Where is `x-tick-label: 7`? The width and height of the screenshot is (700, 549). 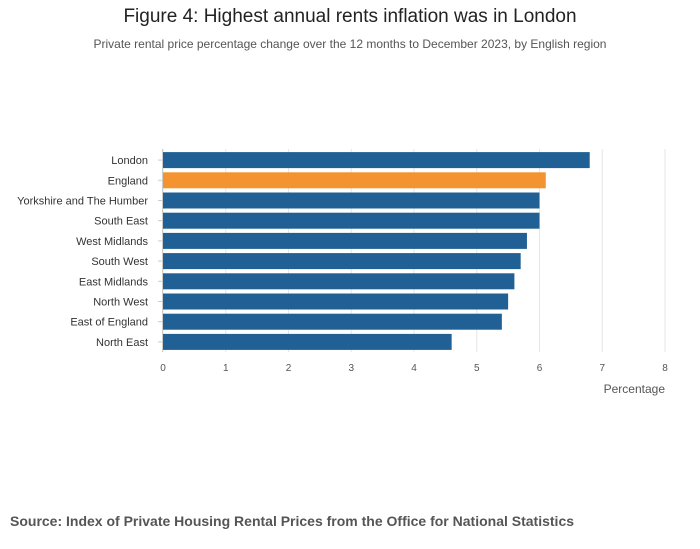 x-tick-label: 7 is located at coordinates (602, 368).